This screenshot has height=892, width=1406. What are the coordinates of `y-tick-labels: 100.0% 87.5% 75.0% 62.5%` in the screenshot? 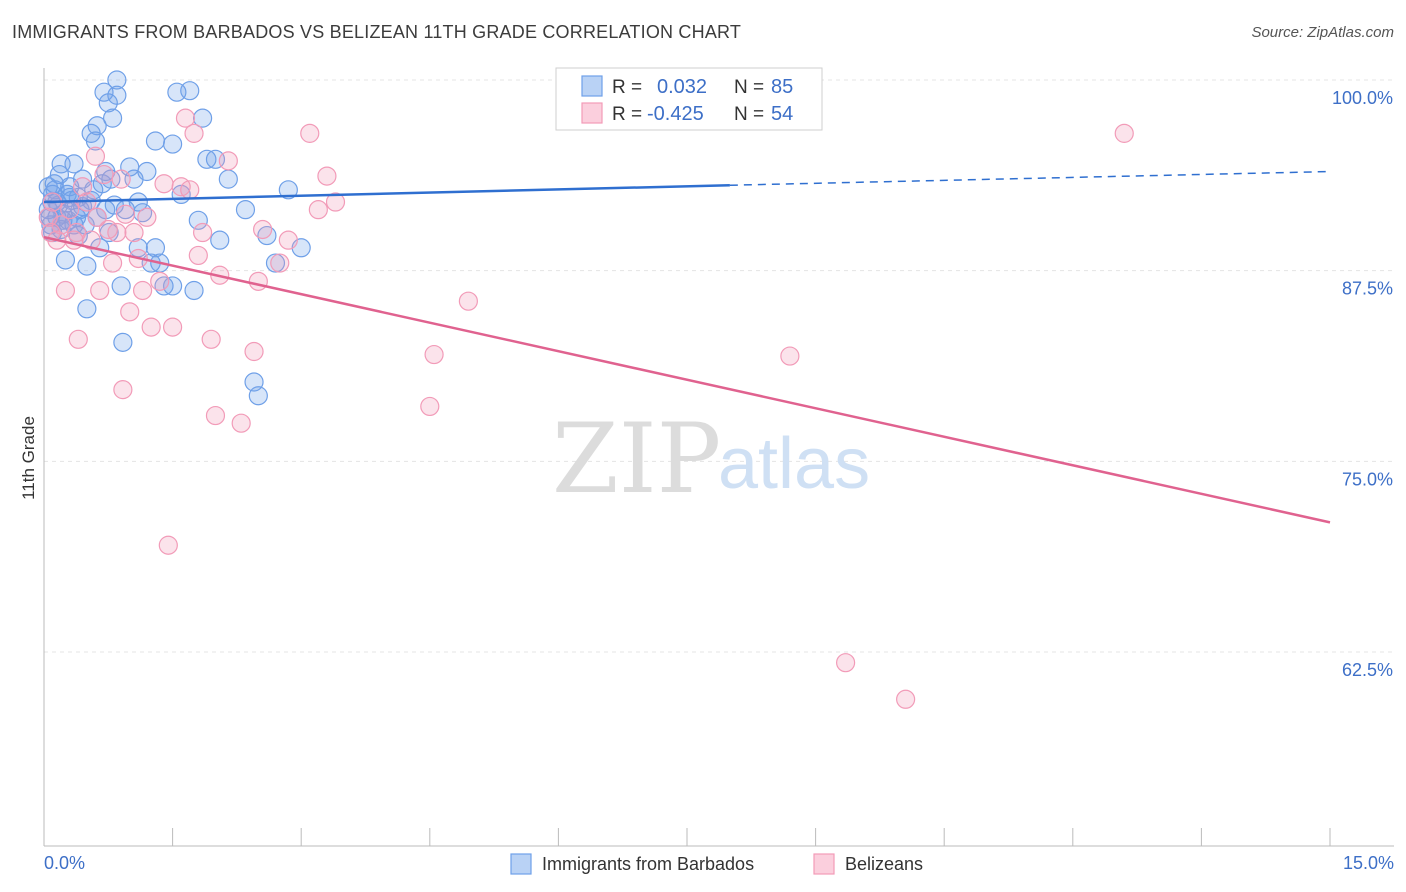 It's located at (1362, 384).